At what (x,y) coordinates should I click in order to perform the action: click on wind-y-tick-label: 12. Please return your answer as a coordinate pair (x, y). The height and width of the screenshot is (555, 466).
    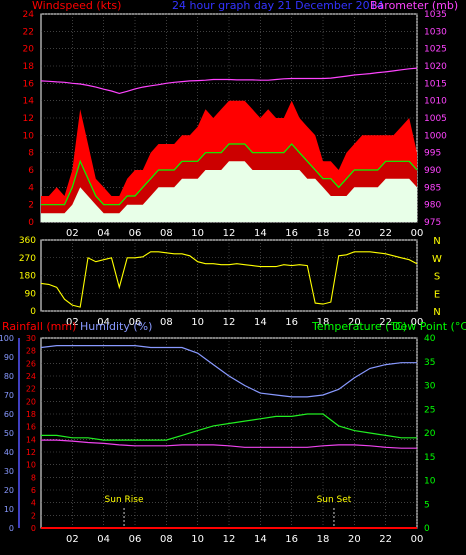
    Looking at the image, I should click on (28, 119).